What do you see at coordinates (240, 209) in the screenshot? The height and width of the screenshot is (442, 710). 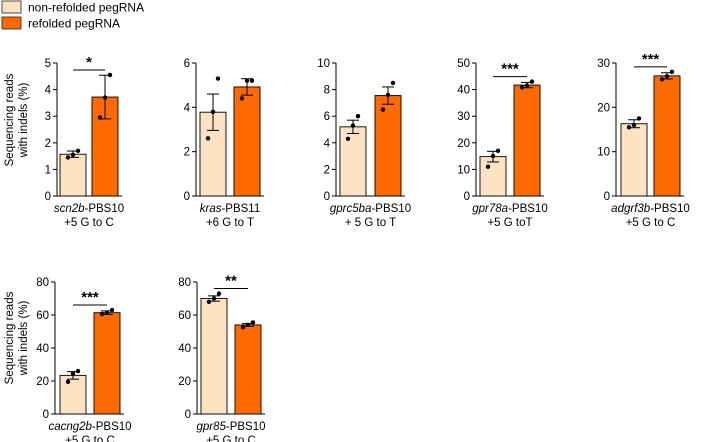 I see `gene-suffix: -PBS11` at bounding box center [240, 209].